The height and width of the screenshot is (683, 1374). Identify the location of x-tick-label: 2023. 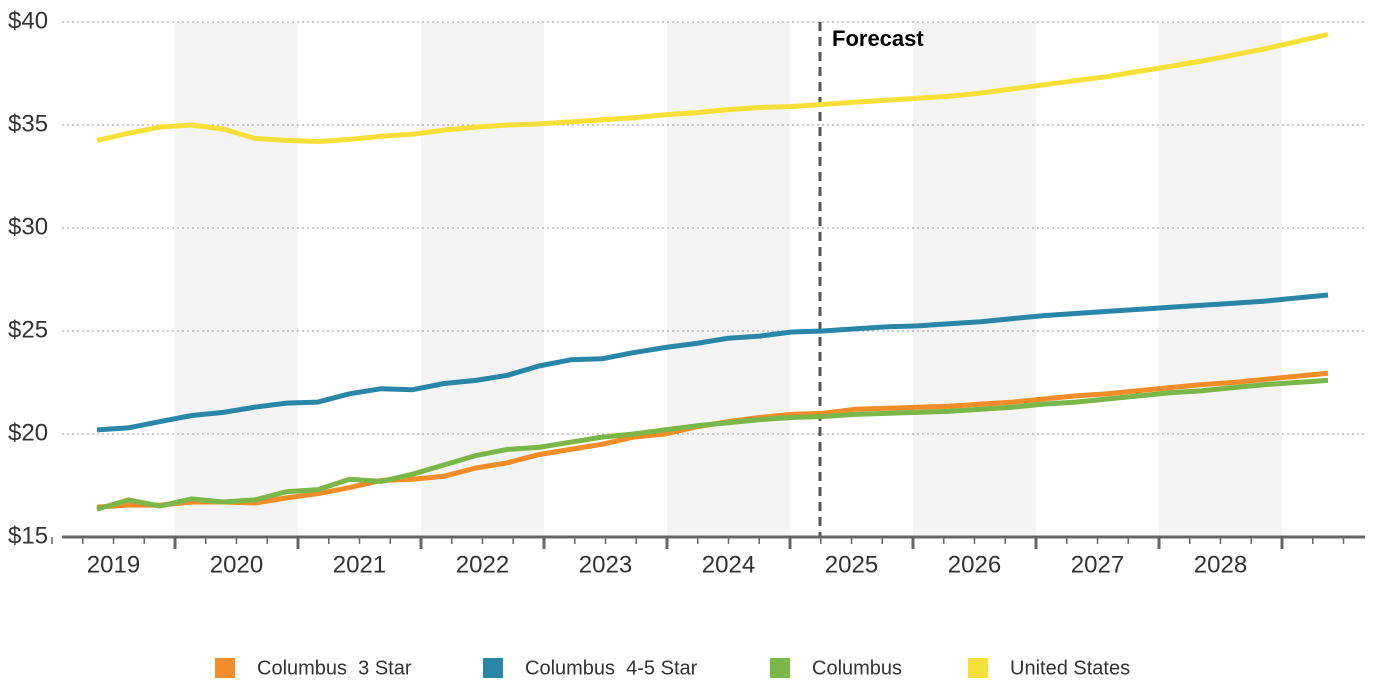
(605, 564).